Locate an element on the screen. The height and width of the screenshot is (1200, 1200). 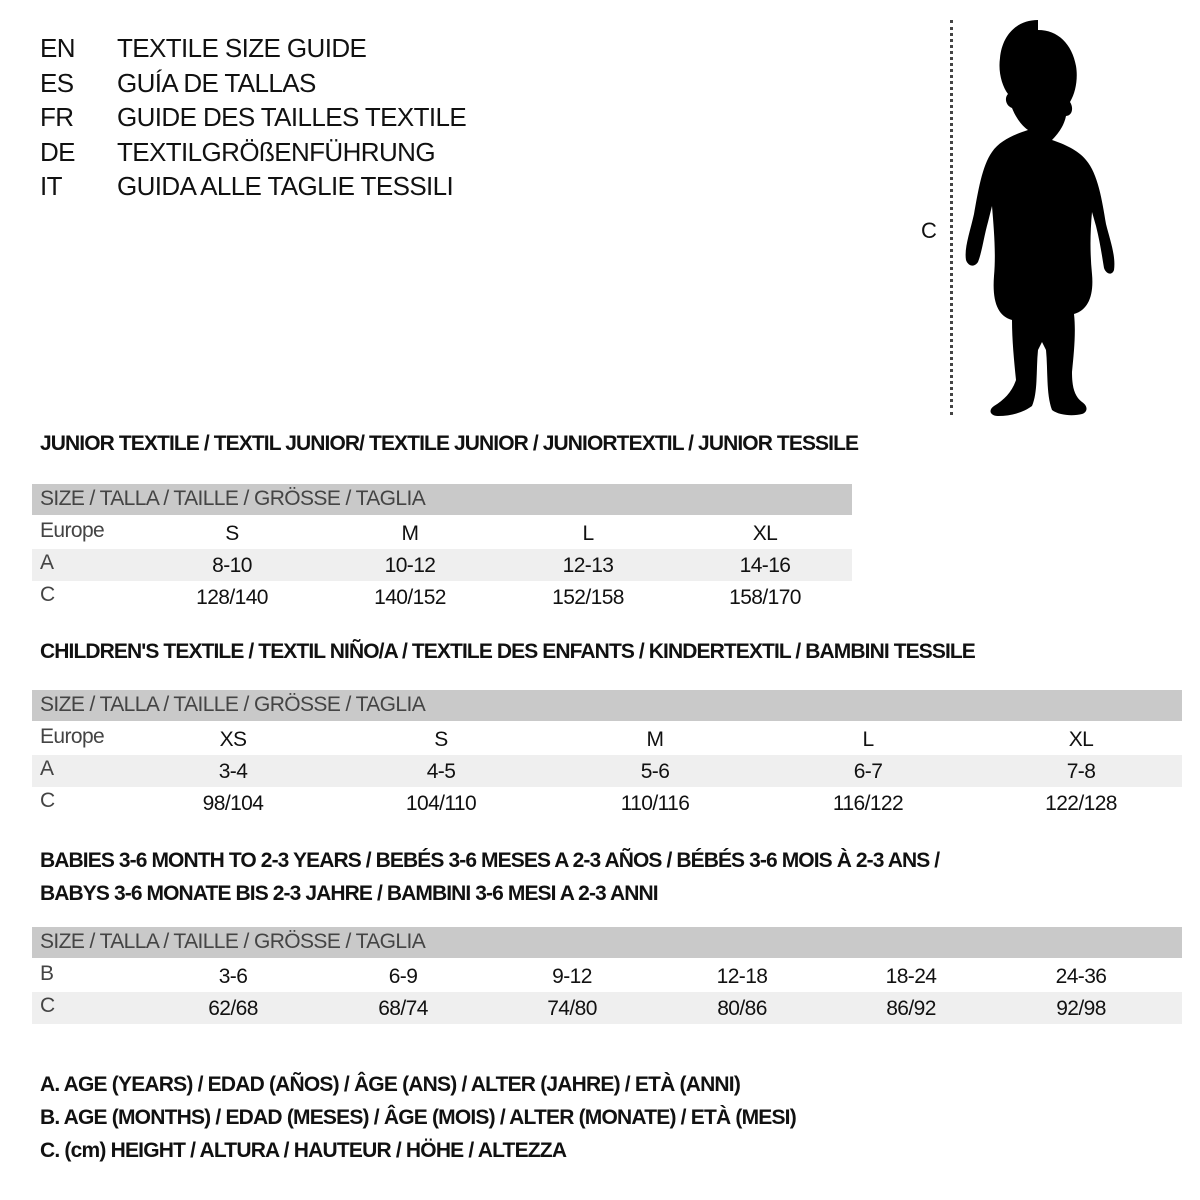
child-silhouette-icon is located at coordinates (1040, 218).